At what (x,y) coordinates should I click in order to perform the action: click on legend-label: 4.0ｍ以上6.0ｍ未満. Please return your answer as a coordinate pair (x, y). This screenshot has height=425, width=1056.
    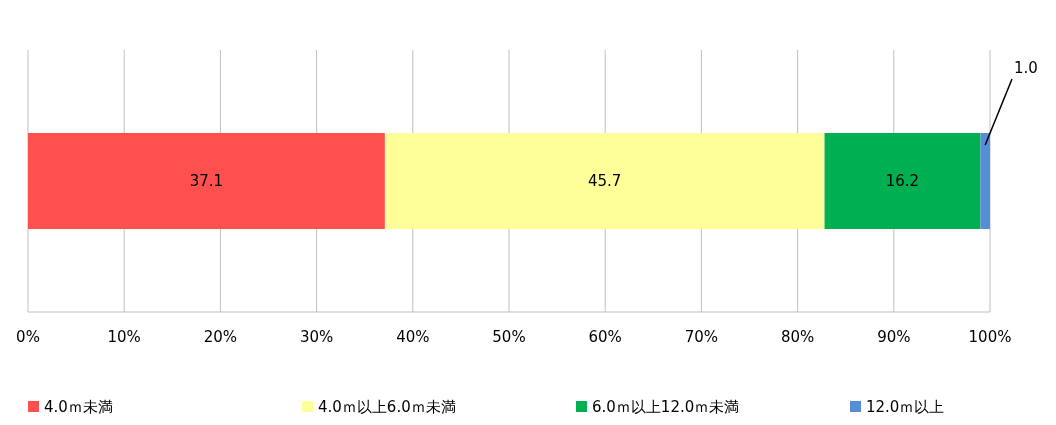
    Looking at the image, I should click on (387, 407).